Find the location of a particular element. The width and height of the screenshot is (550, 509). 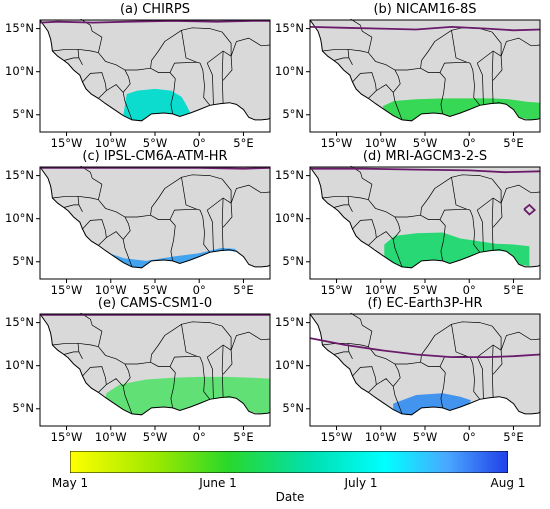

lat-tick-label: 15°N is located at coordinates (289, 321).